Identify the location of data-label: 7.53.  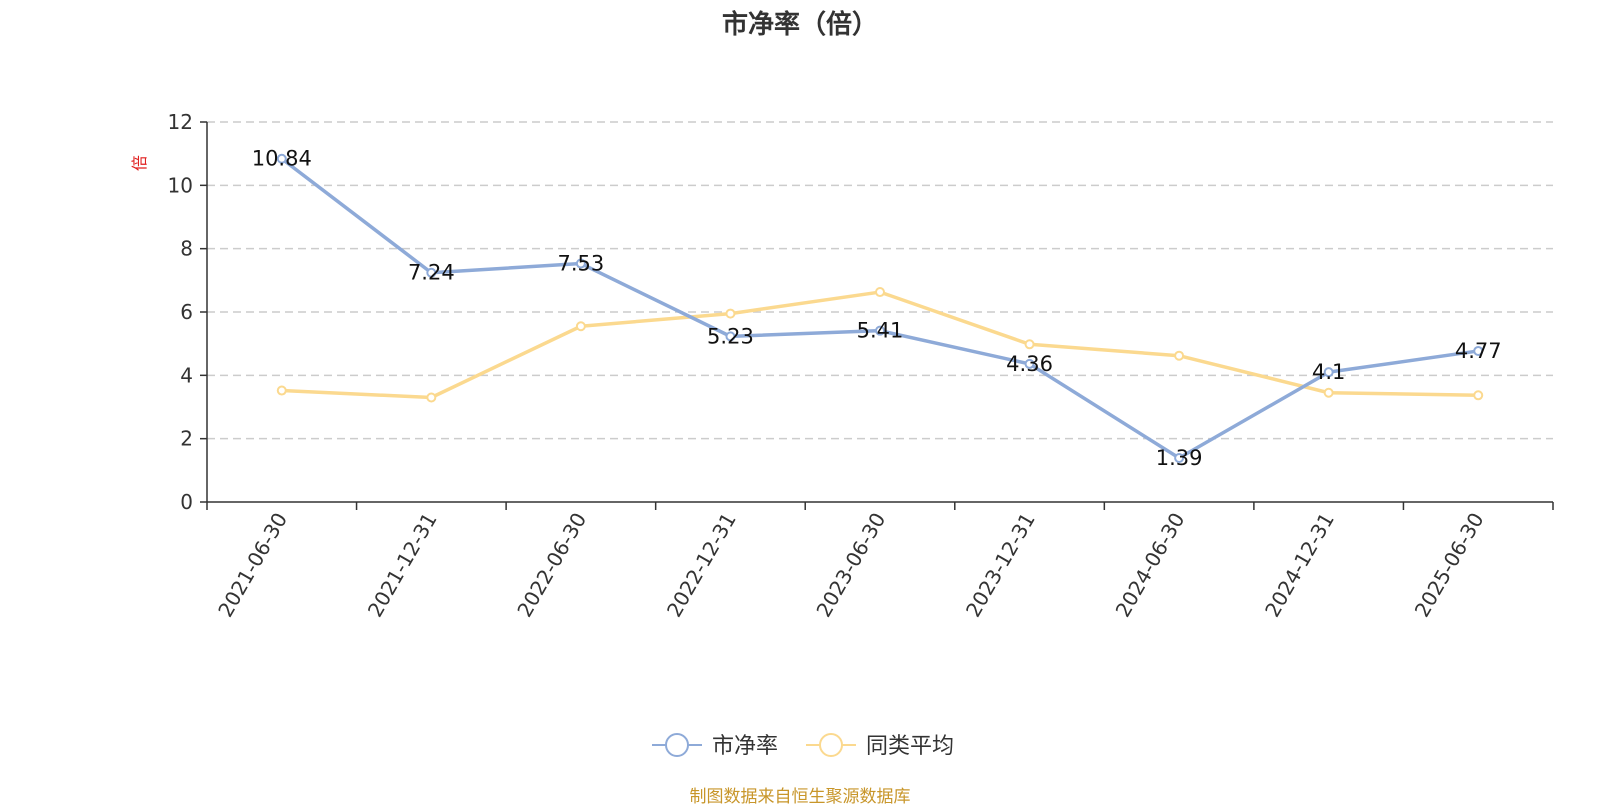
(581, 264).